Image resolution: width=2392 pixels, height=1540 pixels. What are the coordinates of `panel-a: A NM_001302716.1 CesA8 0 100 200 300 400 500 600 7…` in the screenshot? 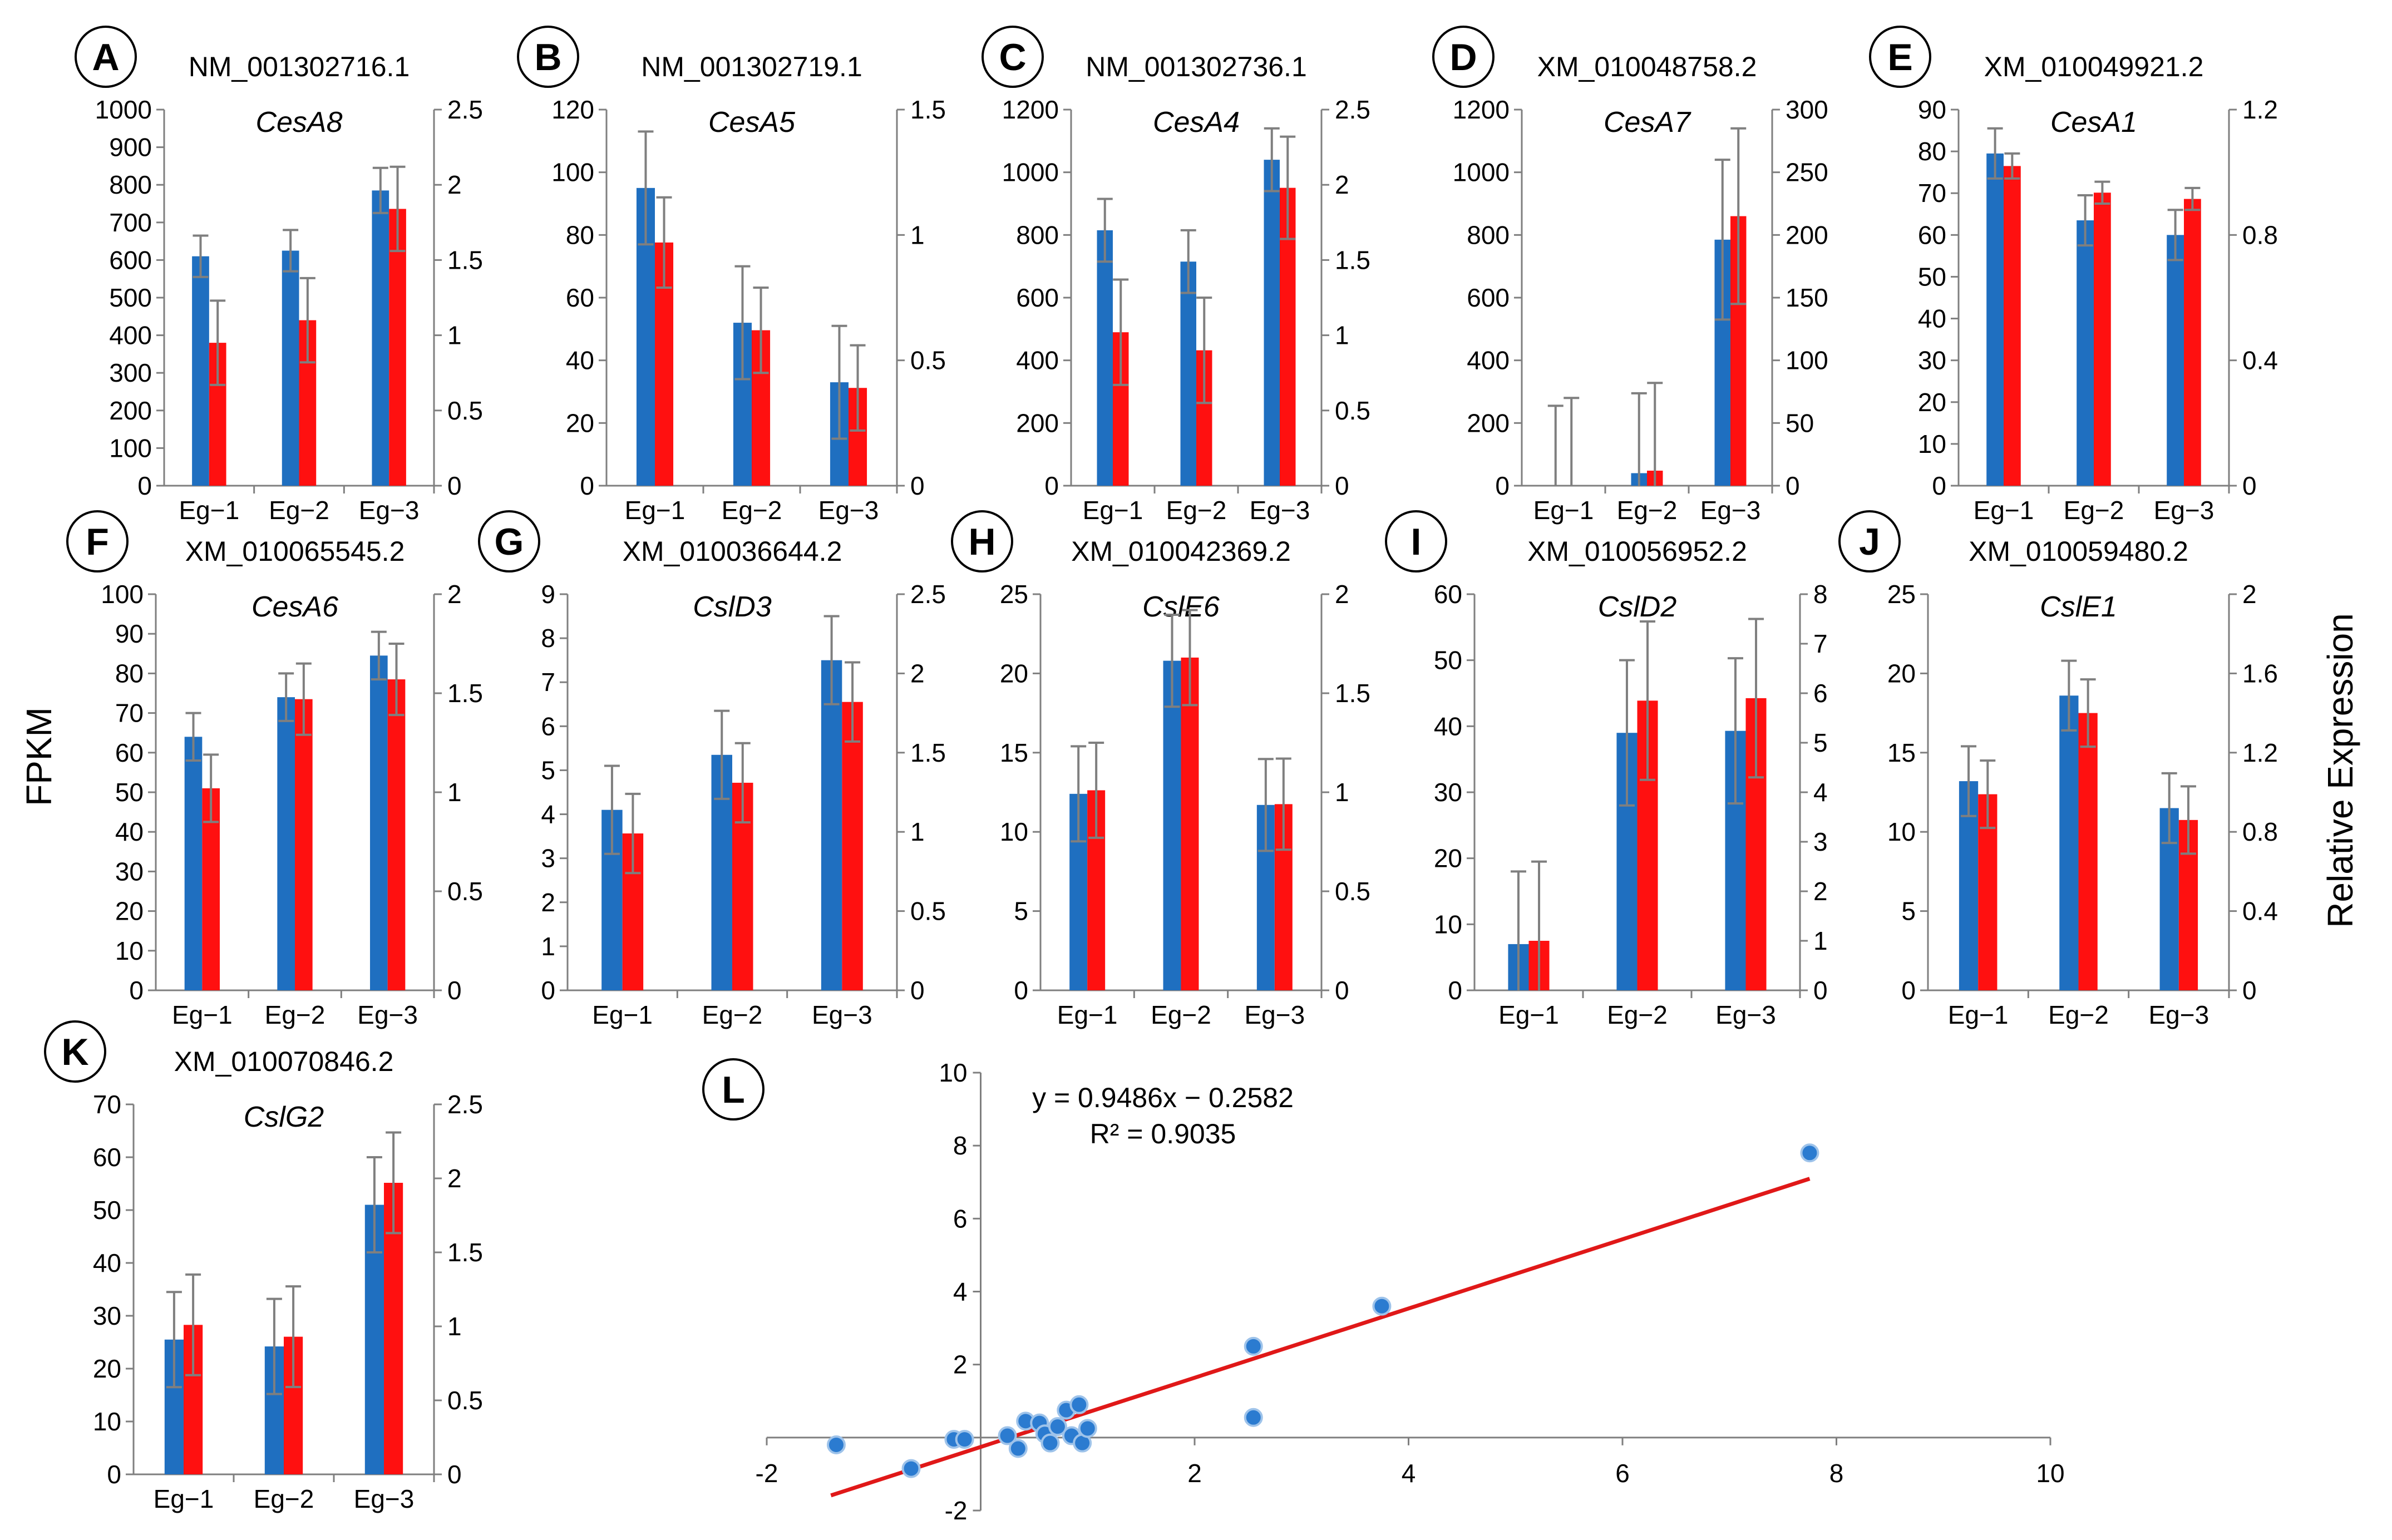 It's located at (279, 275).